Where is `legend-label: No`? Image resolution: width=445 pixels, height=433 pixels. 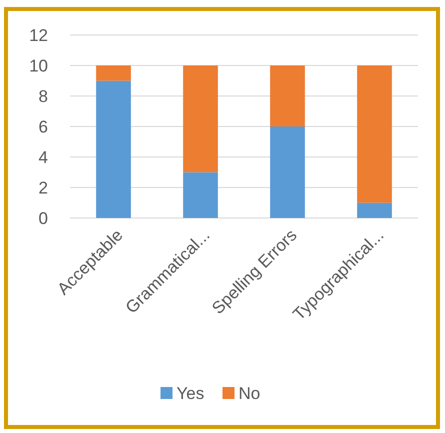
legend-label: No is located at coordinates (249, 393).